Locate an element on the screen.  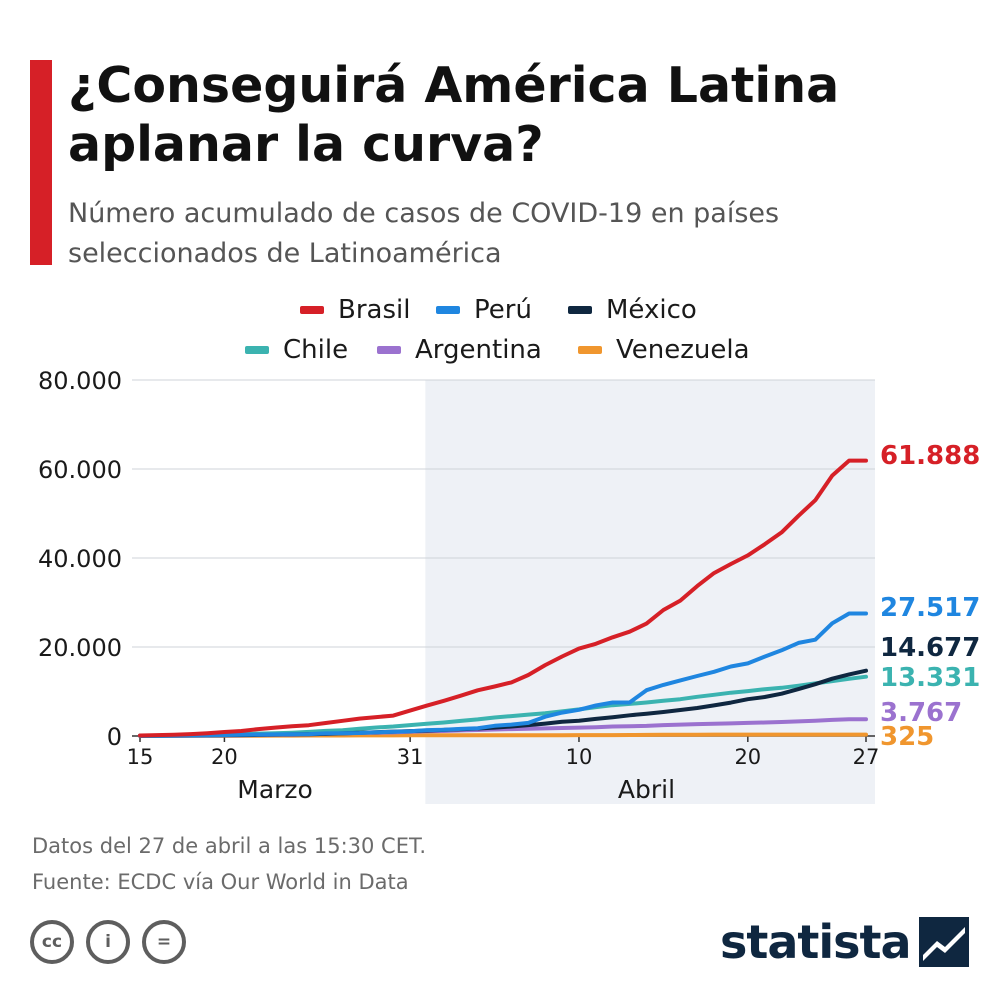
y-tick-label: 60.000 is located at coordinates (80, 470).